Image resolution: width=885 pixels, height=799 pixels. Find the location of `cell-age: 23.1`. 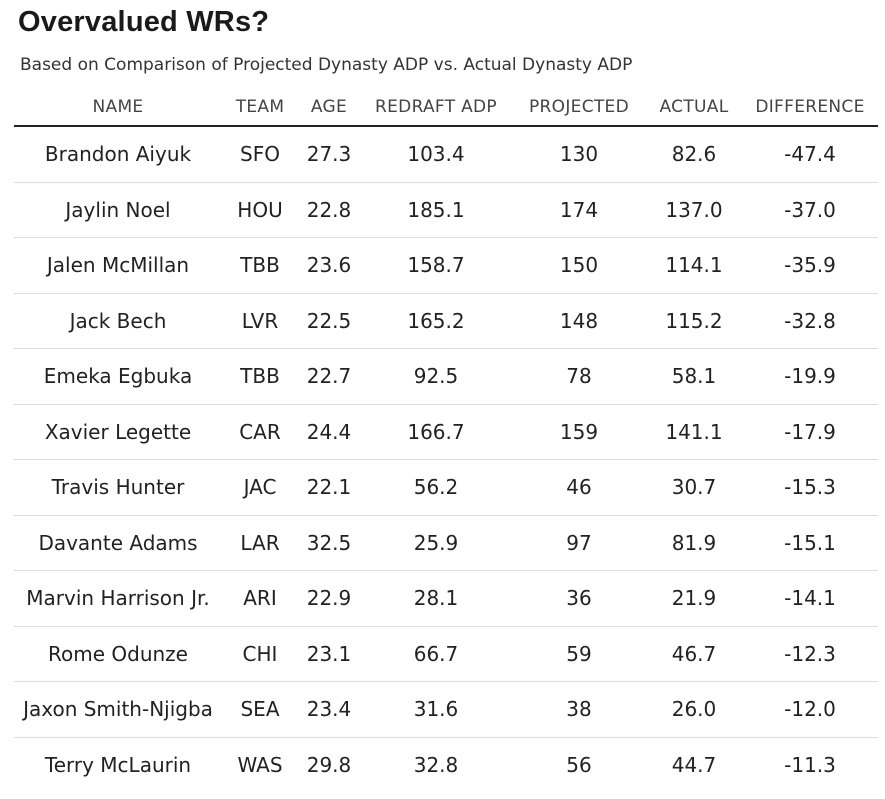

cell-age: 23.1 is located at coordinates (329, 654).